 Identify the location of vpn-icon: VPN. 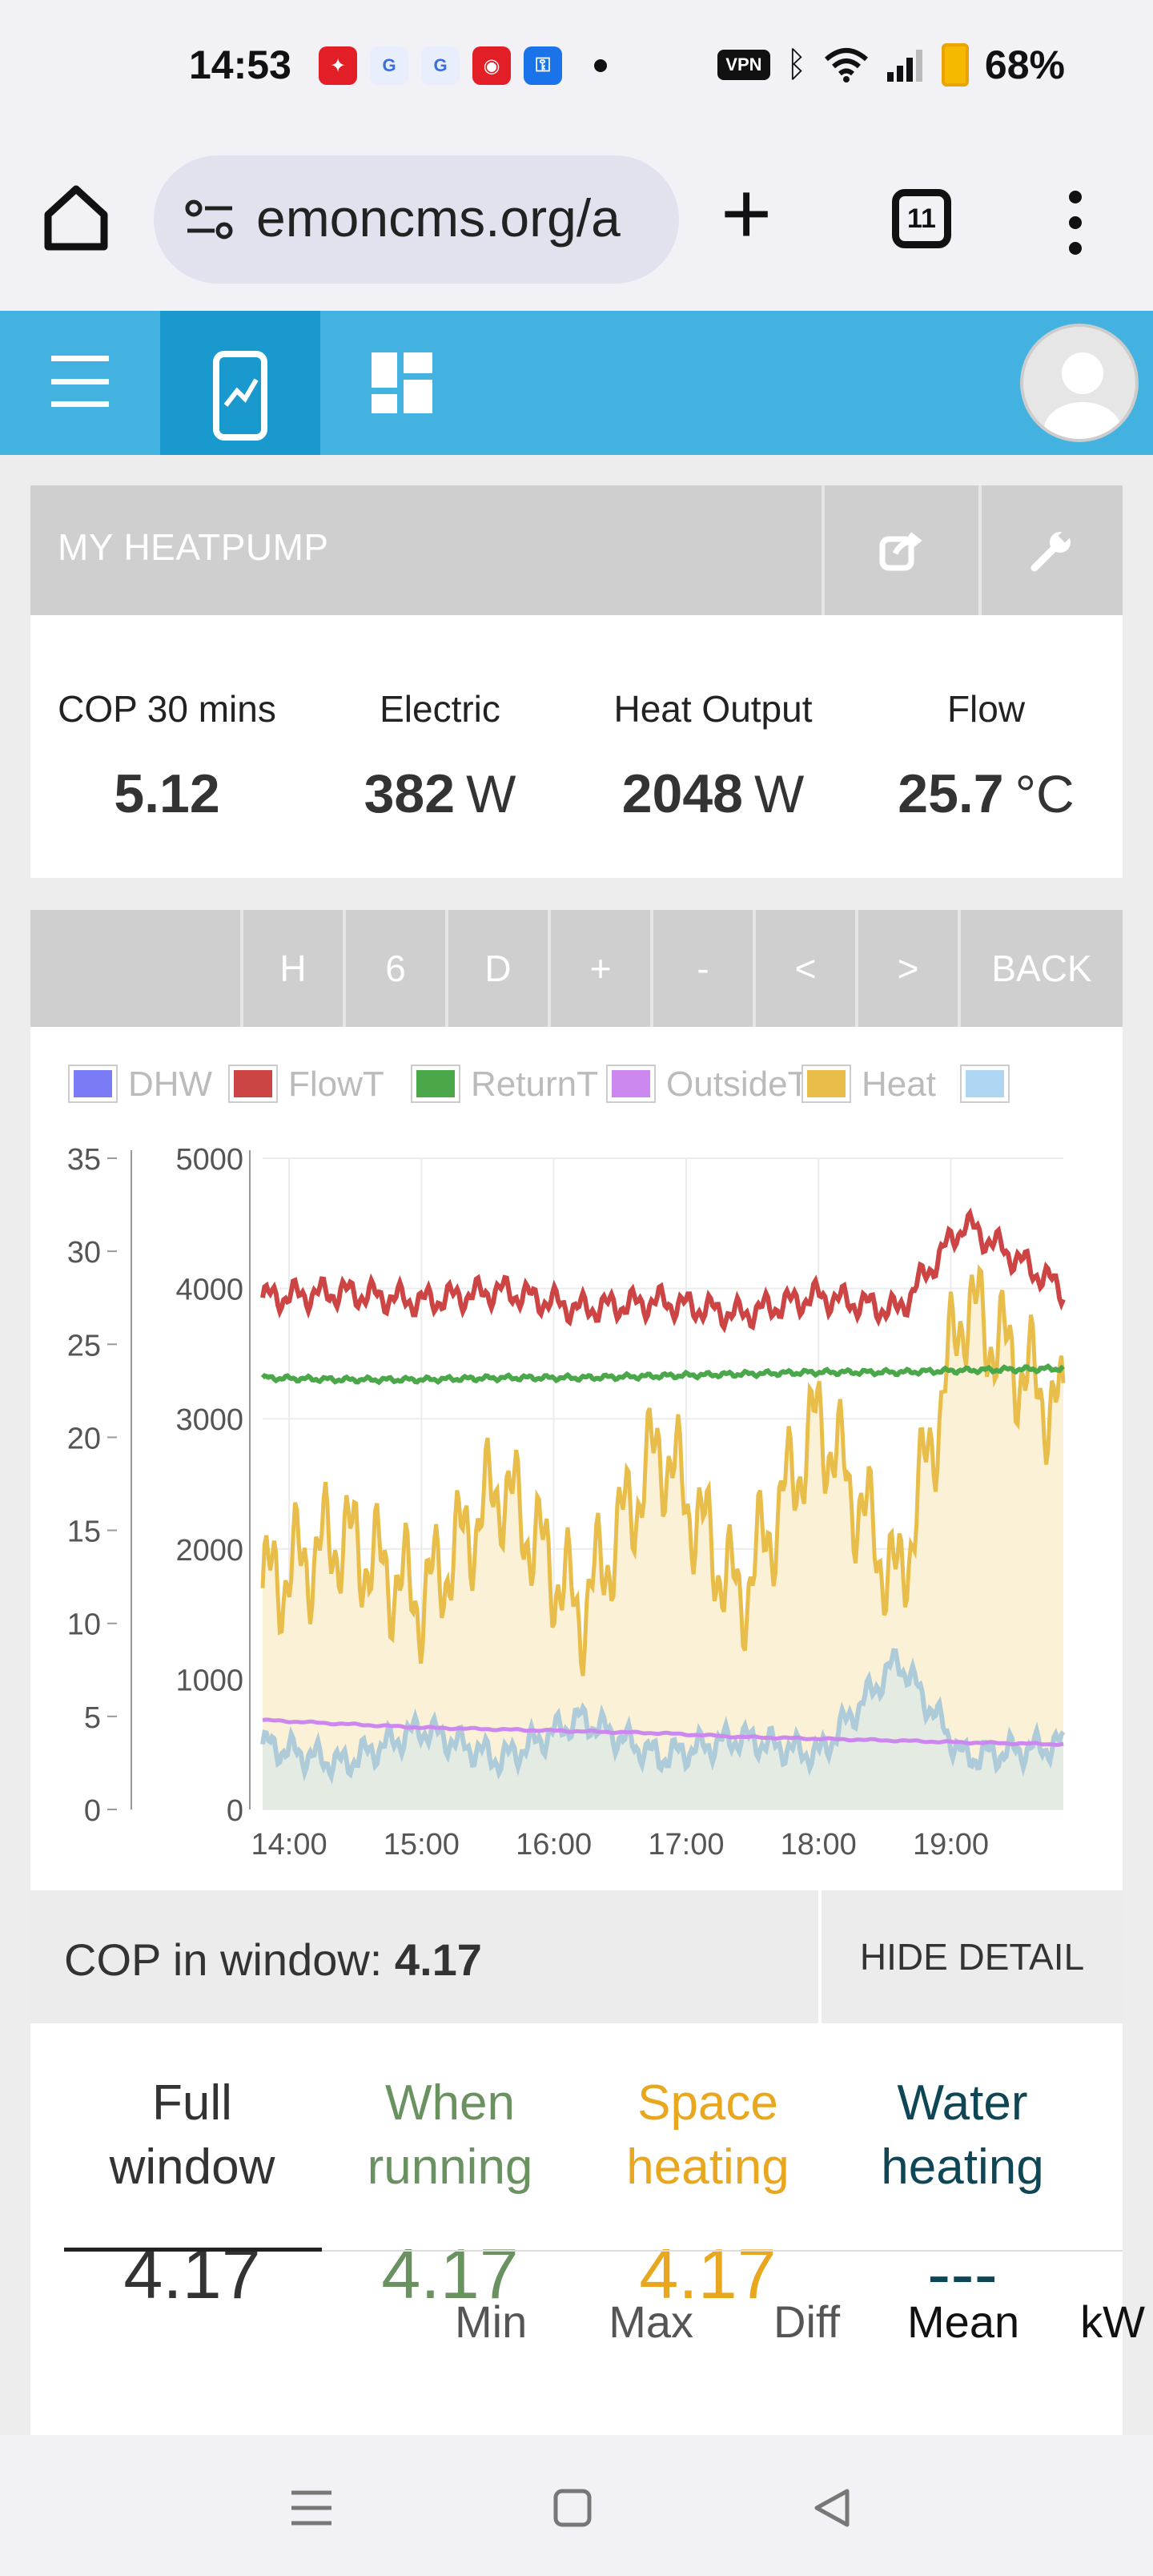
(743, 65).